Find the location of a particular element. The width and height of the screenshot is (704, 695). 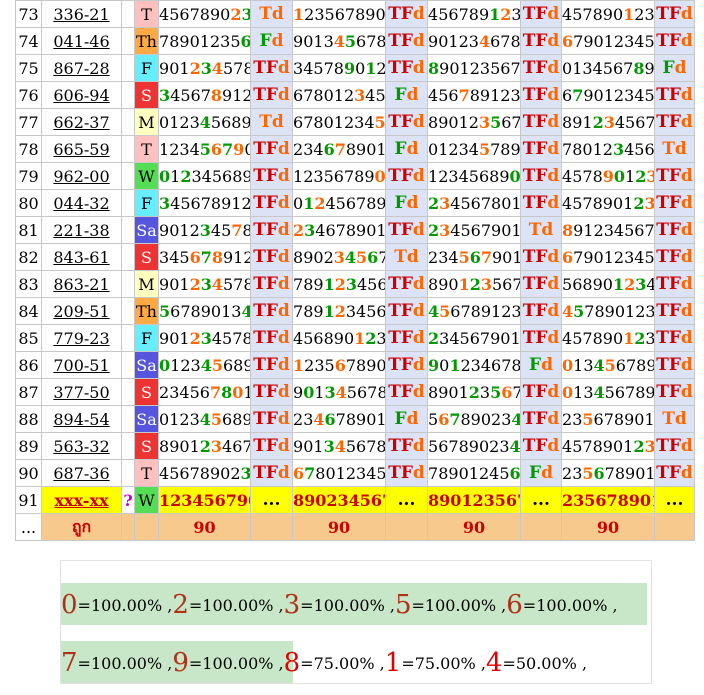

highlight-band is located at coordinates (177, 662).